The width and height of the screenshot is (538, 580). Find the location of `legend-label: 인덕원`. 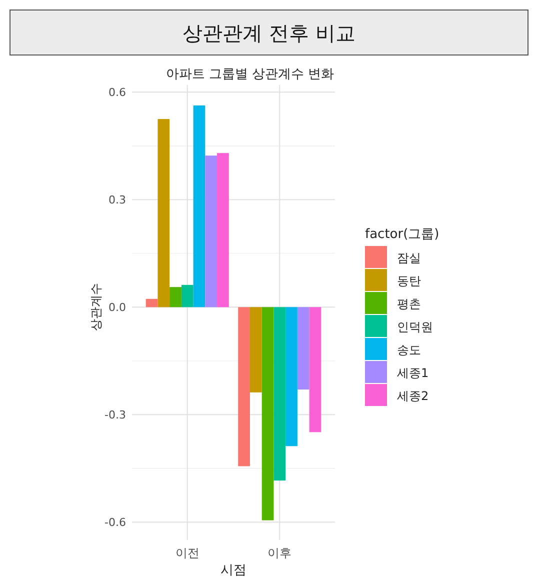

legend-label: 인덕원 is located at coordinates (415, 327).